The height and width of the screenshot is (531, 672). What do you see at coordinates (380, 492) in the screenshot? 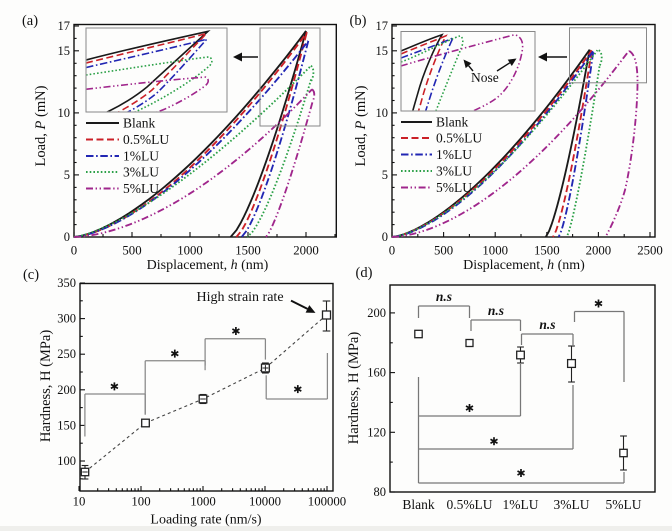
I see `svg-text: 80` at bounding box center [380, 492].